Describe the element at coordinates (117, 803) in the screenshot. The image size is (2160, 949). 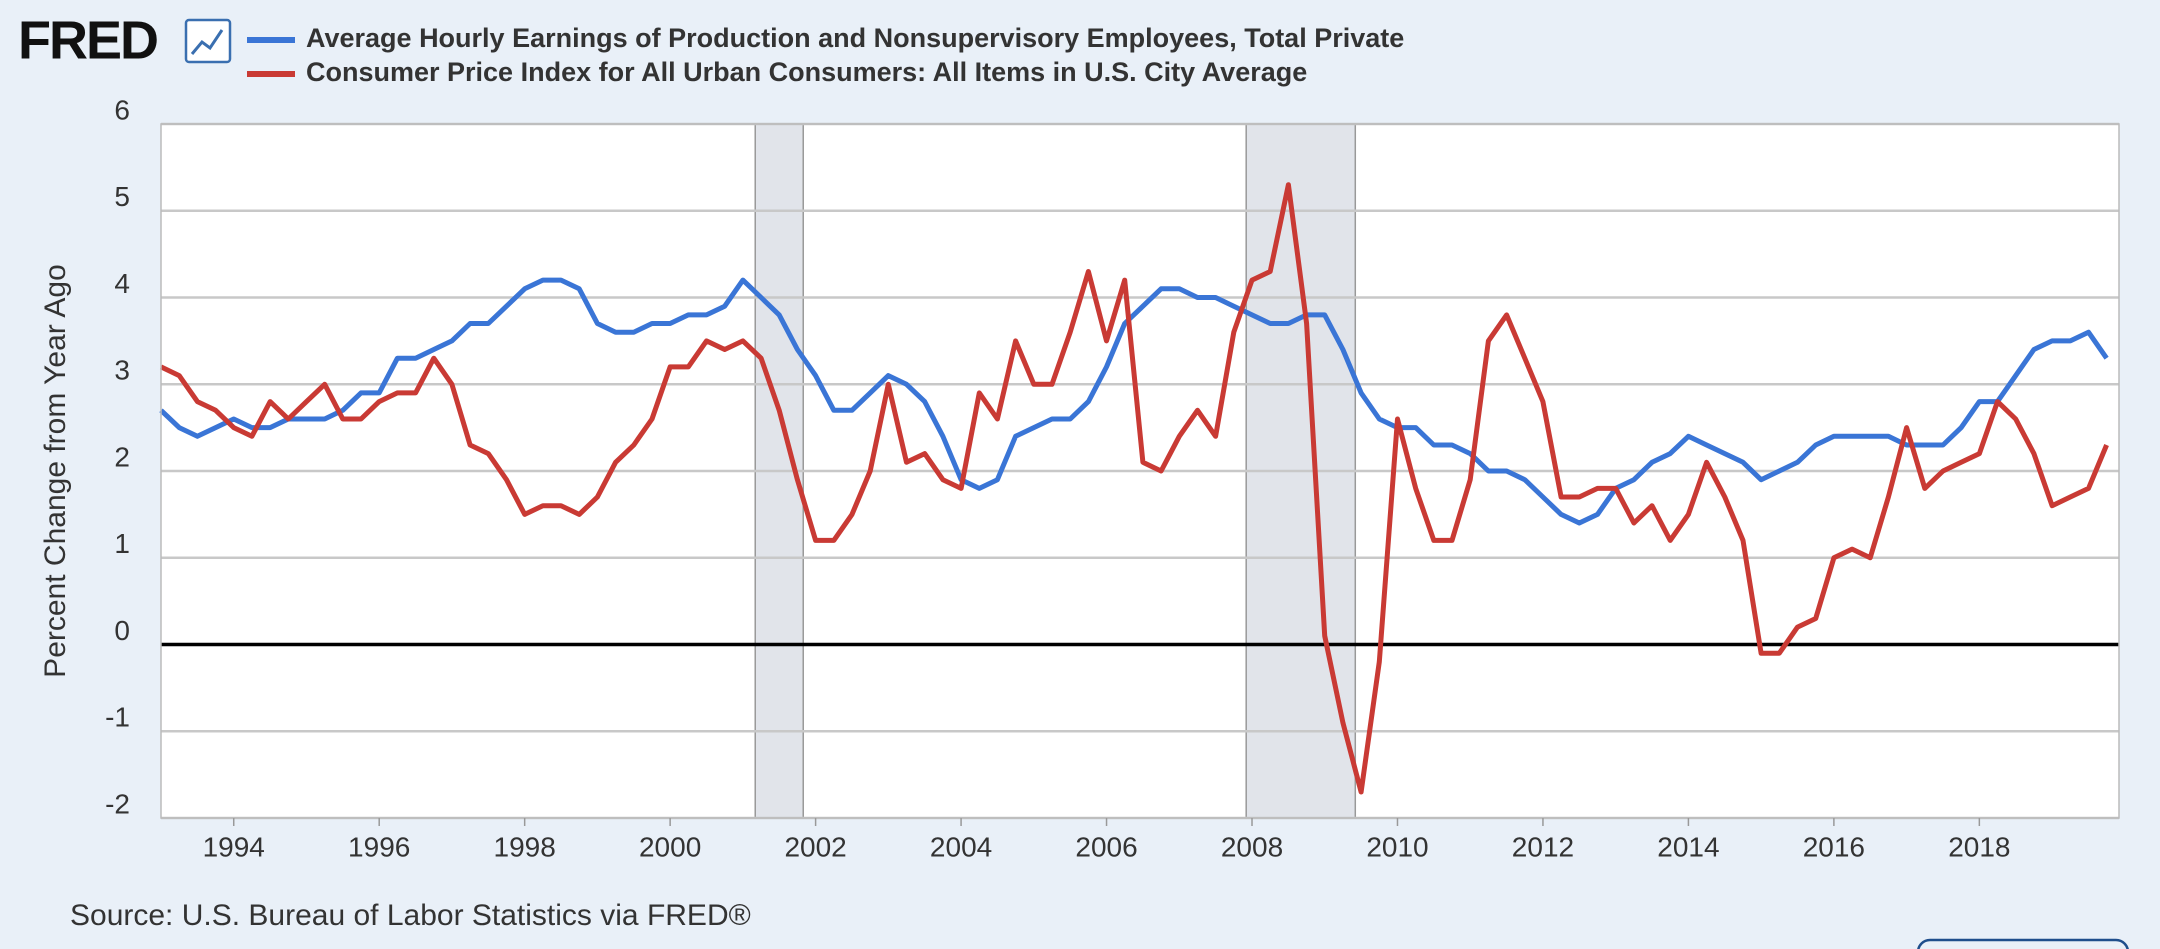
I see `y-tick-label: -2` at that location.